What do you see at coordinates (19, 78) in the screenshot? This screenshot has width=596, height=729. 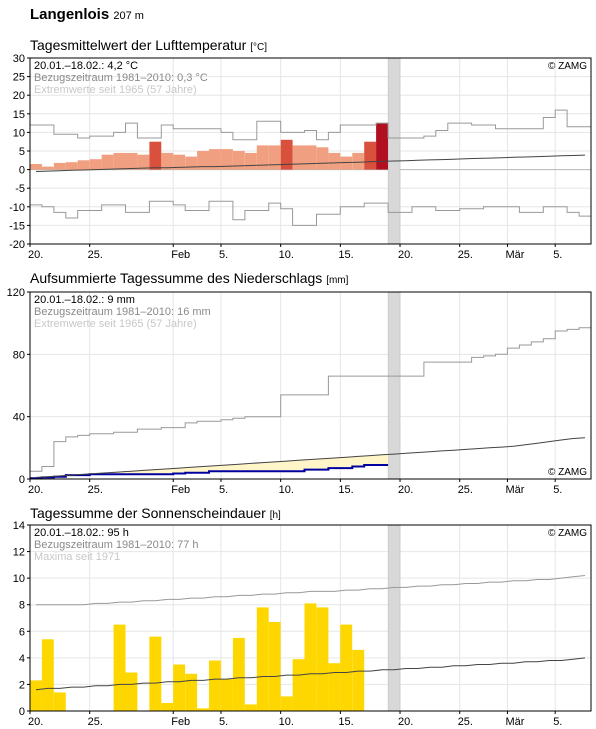 I see `y-tick-label: 25` at bounding box center [19, 78].